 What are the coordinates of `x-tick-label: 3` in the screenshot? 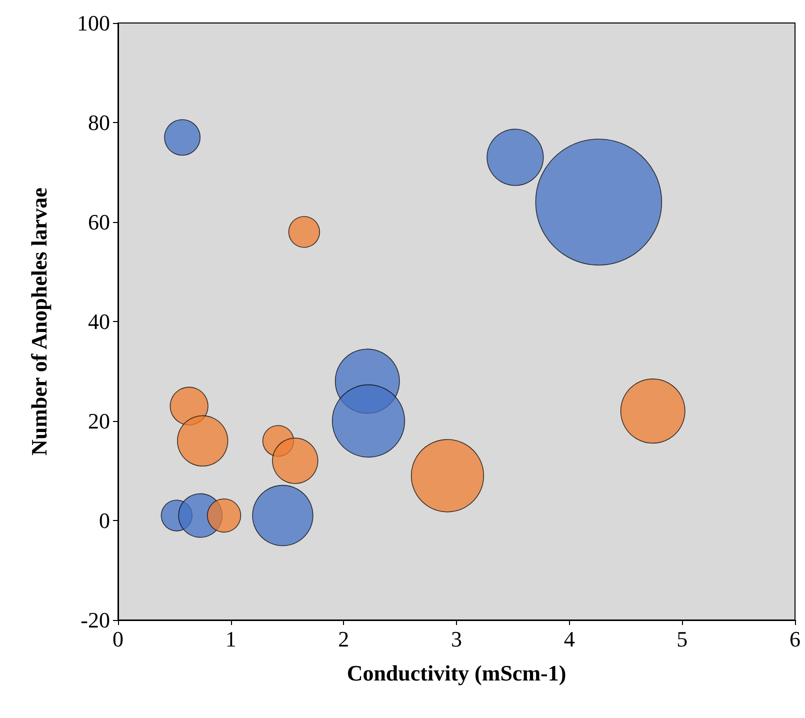 It's located at (456, 639).